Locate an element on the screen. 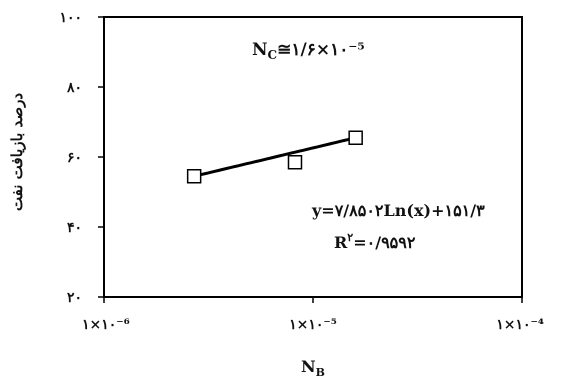  x-tick-label: ۱×۱۰⁻⁴ is located at coordinates (520, 325).